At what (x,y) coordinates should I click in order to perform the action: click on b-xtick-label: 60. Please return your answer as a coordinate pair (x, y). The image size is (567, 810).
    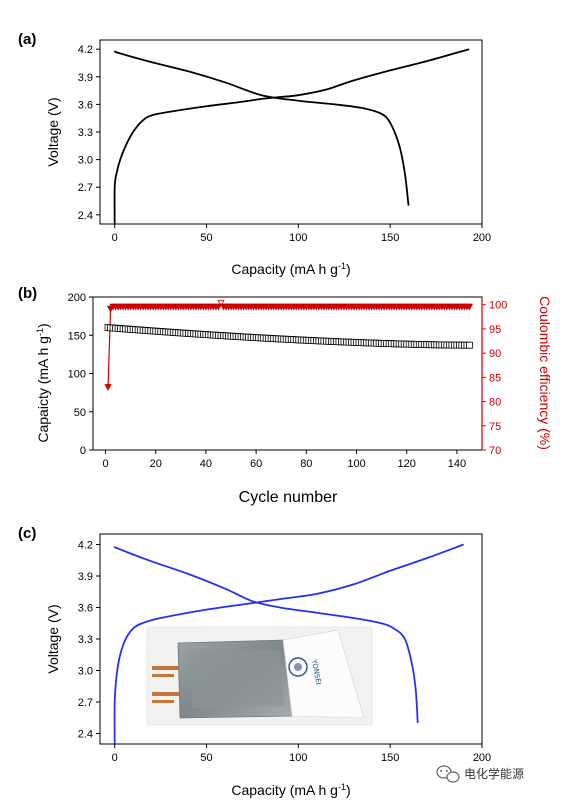
    Looking at the image, I should click on (256, 464).